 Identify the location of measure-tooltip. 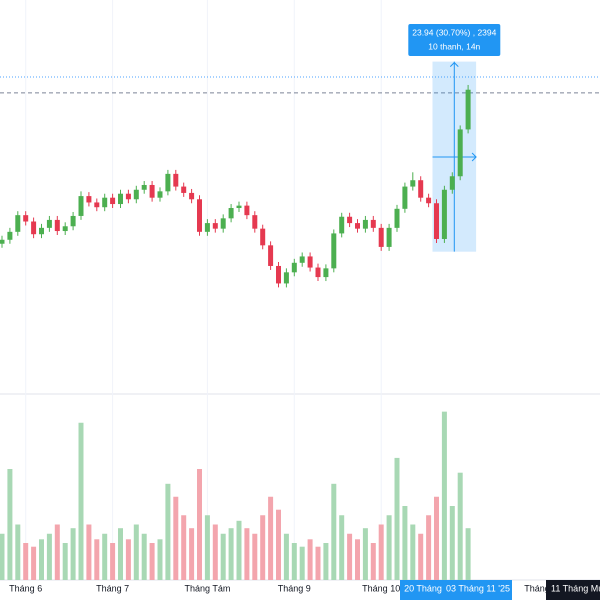
(454, 40).